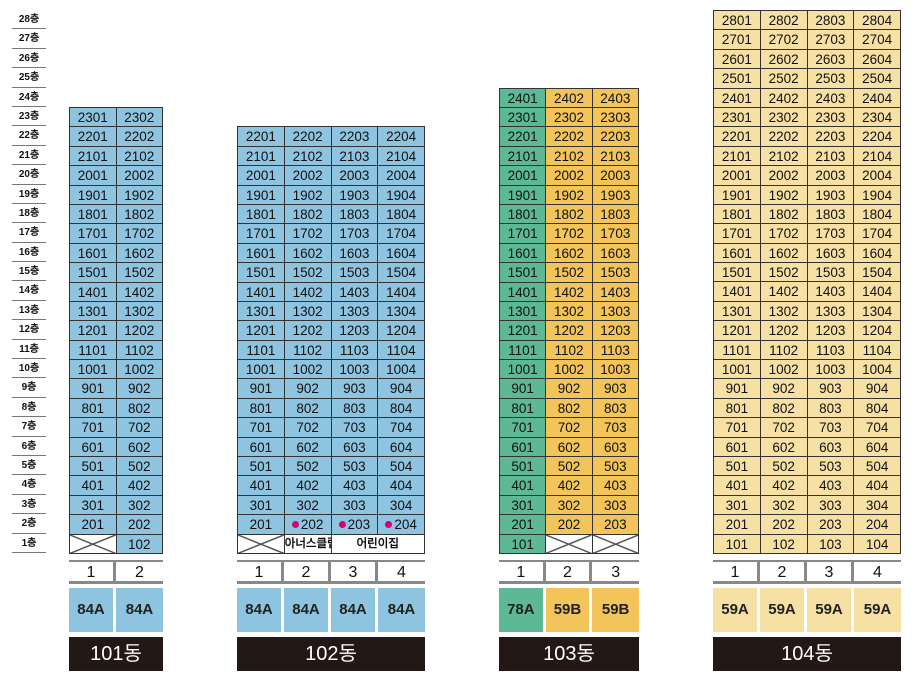 The height and width of the screenshot is (681, 917). Describe the element at coordinates (877, 525) in the screenshot. I see `unit-cell: 204` at that location.